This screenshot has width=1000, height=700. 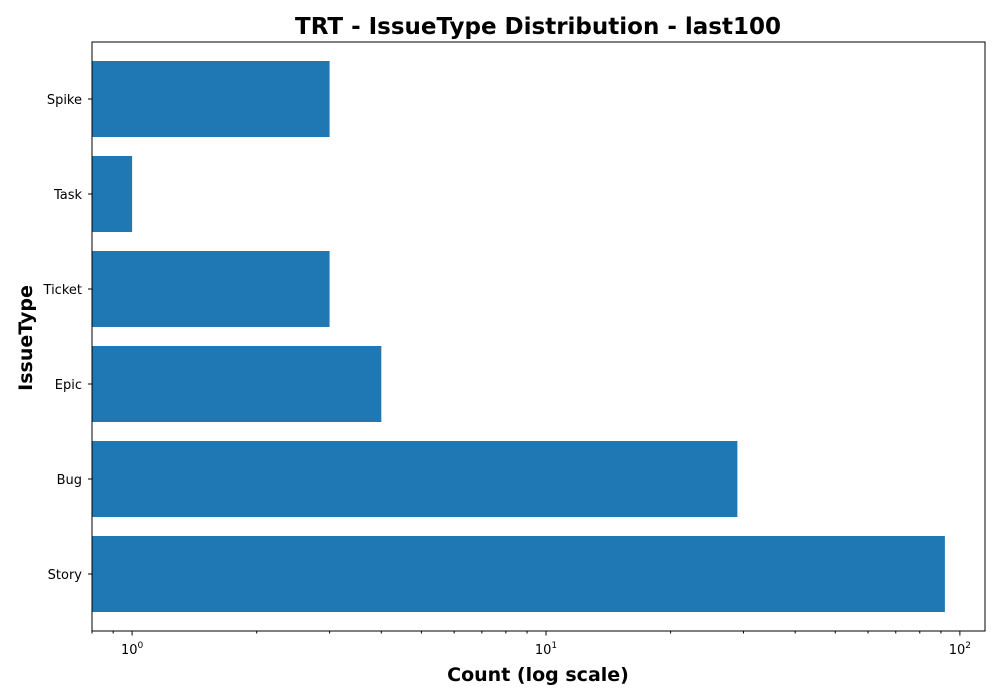 What do you see at coordinates (132, 649) in the screenshot?
I see `x-tick-label-0: 100` at bounding box center [132, 649].